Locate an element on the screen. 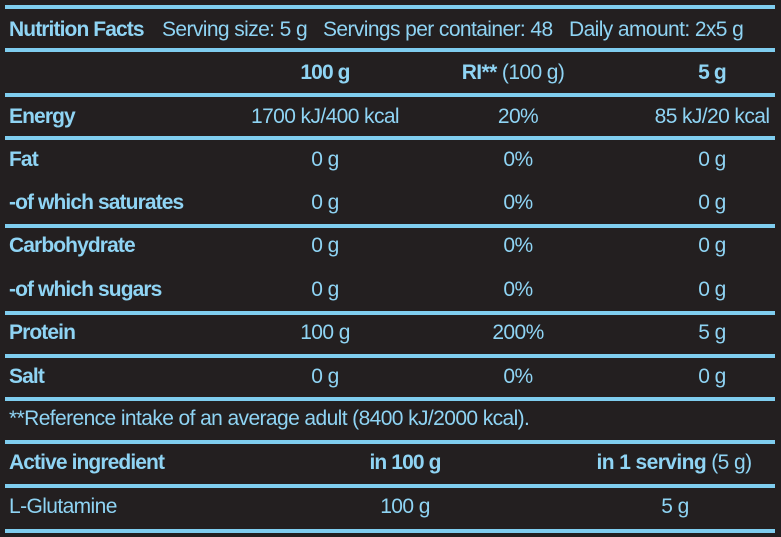  ingredient-per-serving: 5 g is located at coordinates (675, 506).